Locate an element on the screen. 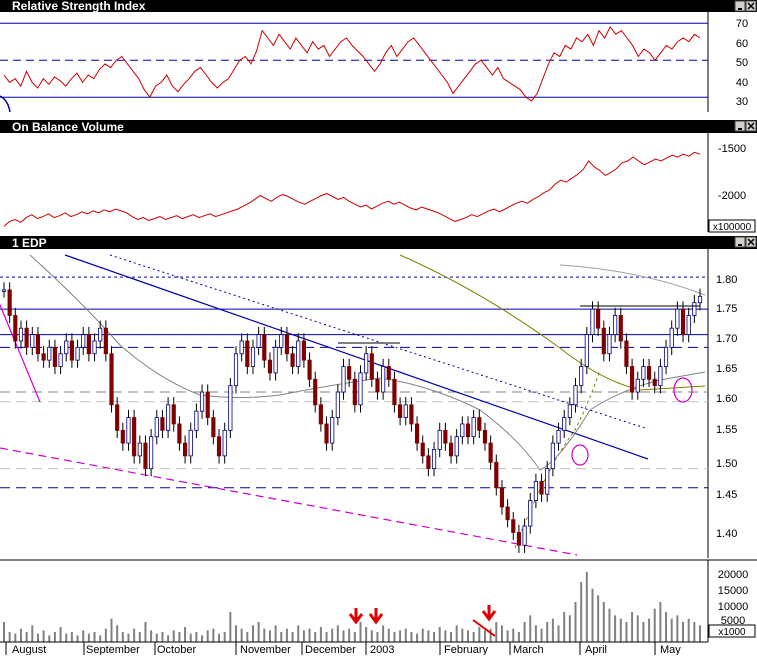 This screenshot has height=660, width=757. price-ytick-1.40: 1.40 is located at coordinates (726, 534).